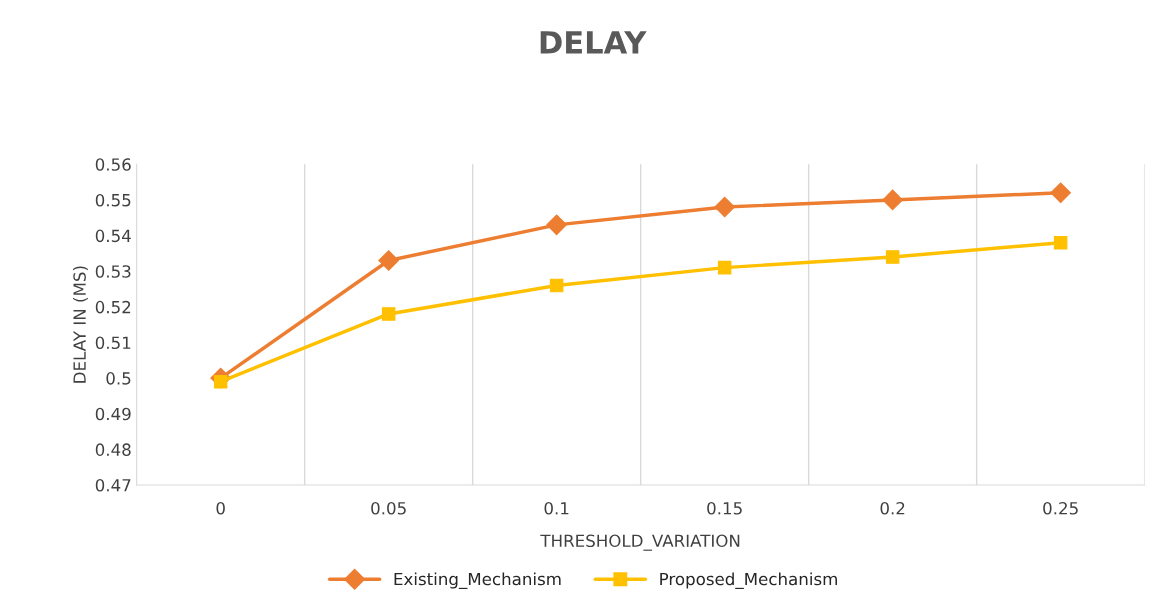  Describe the element at coordinates (113, 343) in the screenshot. I see `y-tick-label: 0.51` at that location.